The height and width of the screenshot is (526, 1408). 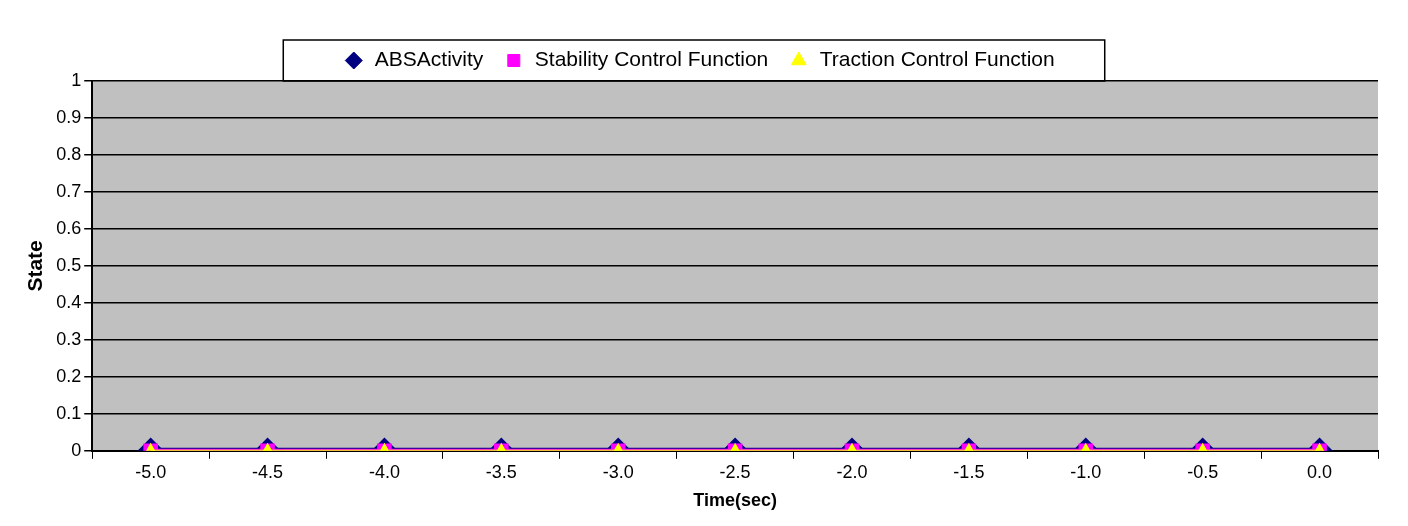 What do you see at coordinates (429, 59) in the screenshot?
I see `legend-label: ABSActivity` at bounding box center [429, 59].